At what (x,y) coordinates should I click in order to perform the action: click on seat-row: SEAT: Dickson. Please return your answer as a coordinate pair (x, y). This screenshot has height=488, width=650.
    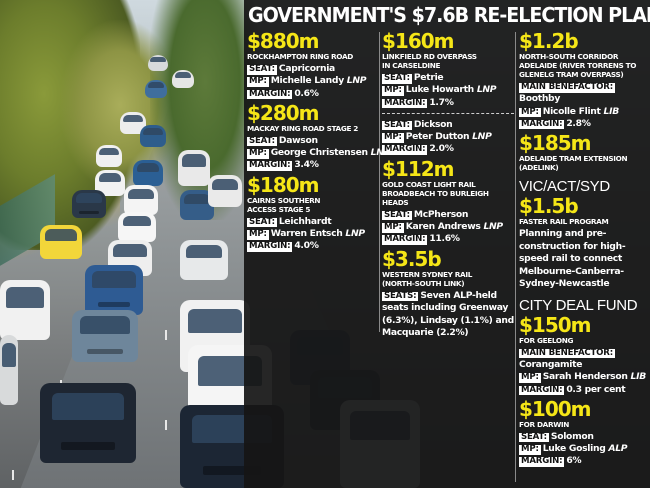
    Looking at the image, I should click on (448, 125).